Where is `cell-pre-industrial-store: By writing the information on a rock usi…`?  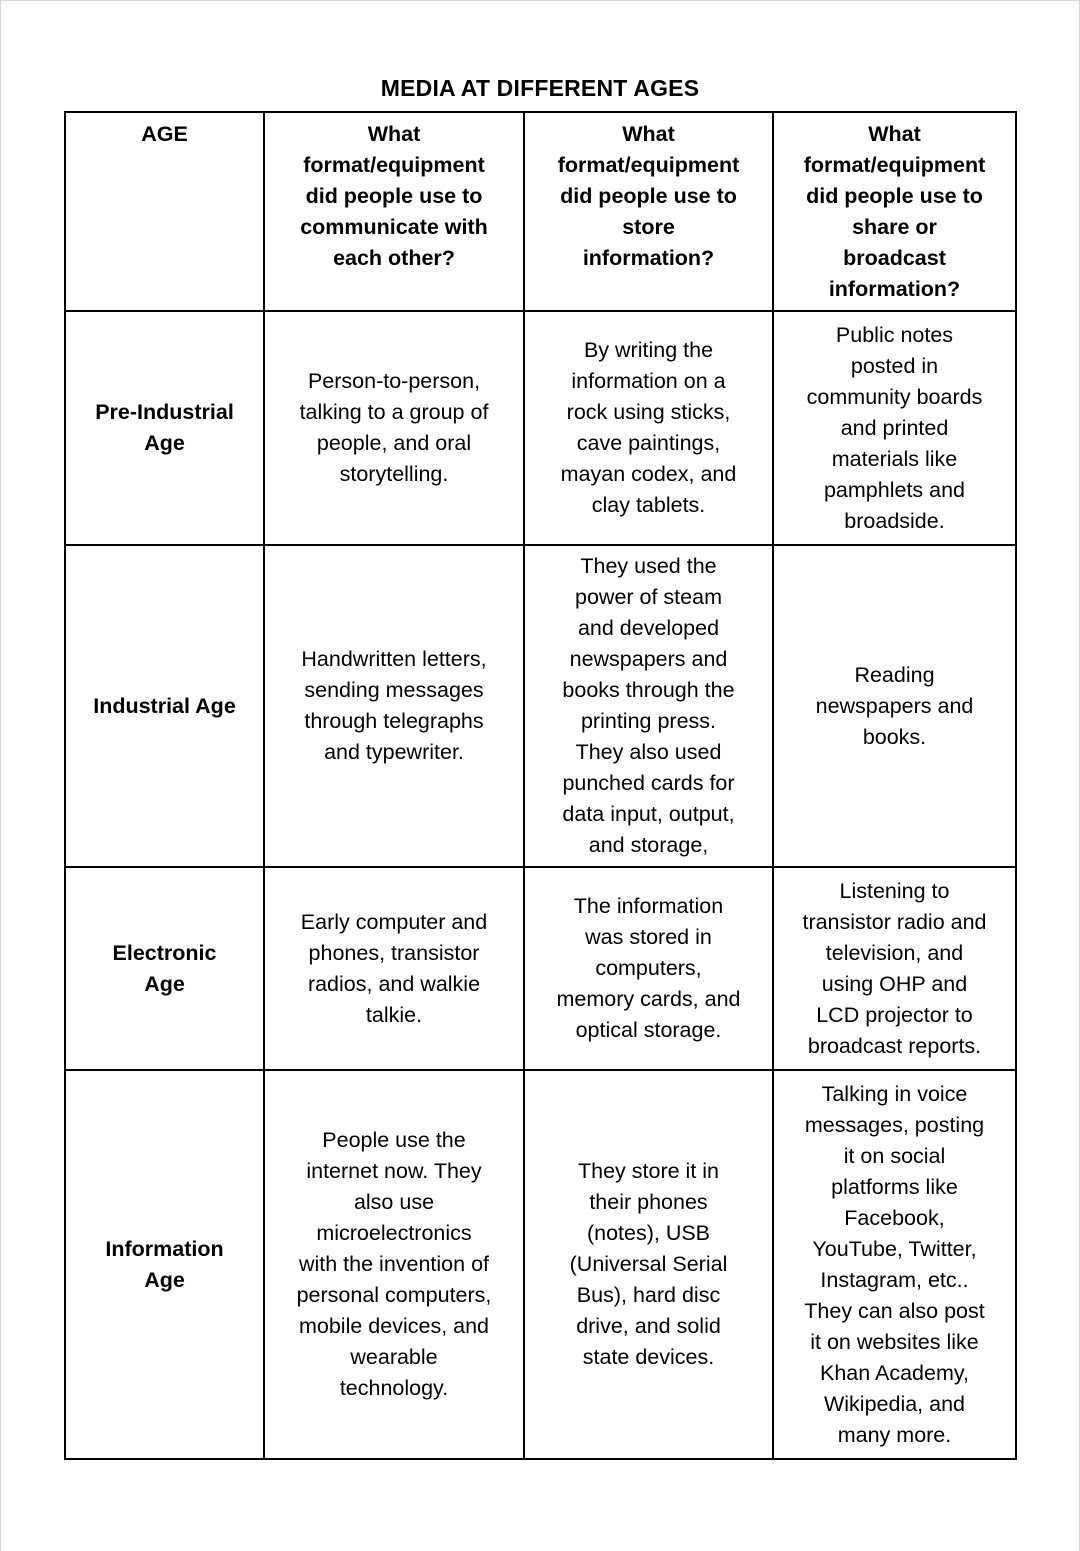 cell-pre-industrial-store: By writing the information on a rock usi… is located at coordinates (648, 428).